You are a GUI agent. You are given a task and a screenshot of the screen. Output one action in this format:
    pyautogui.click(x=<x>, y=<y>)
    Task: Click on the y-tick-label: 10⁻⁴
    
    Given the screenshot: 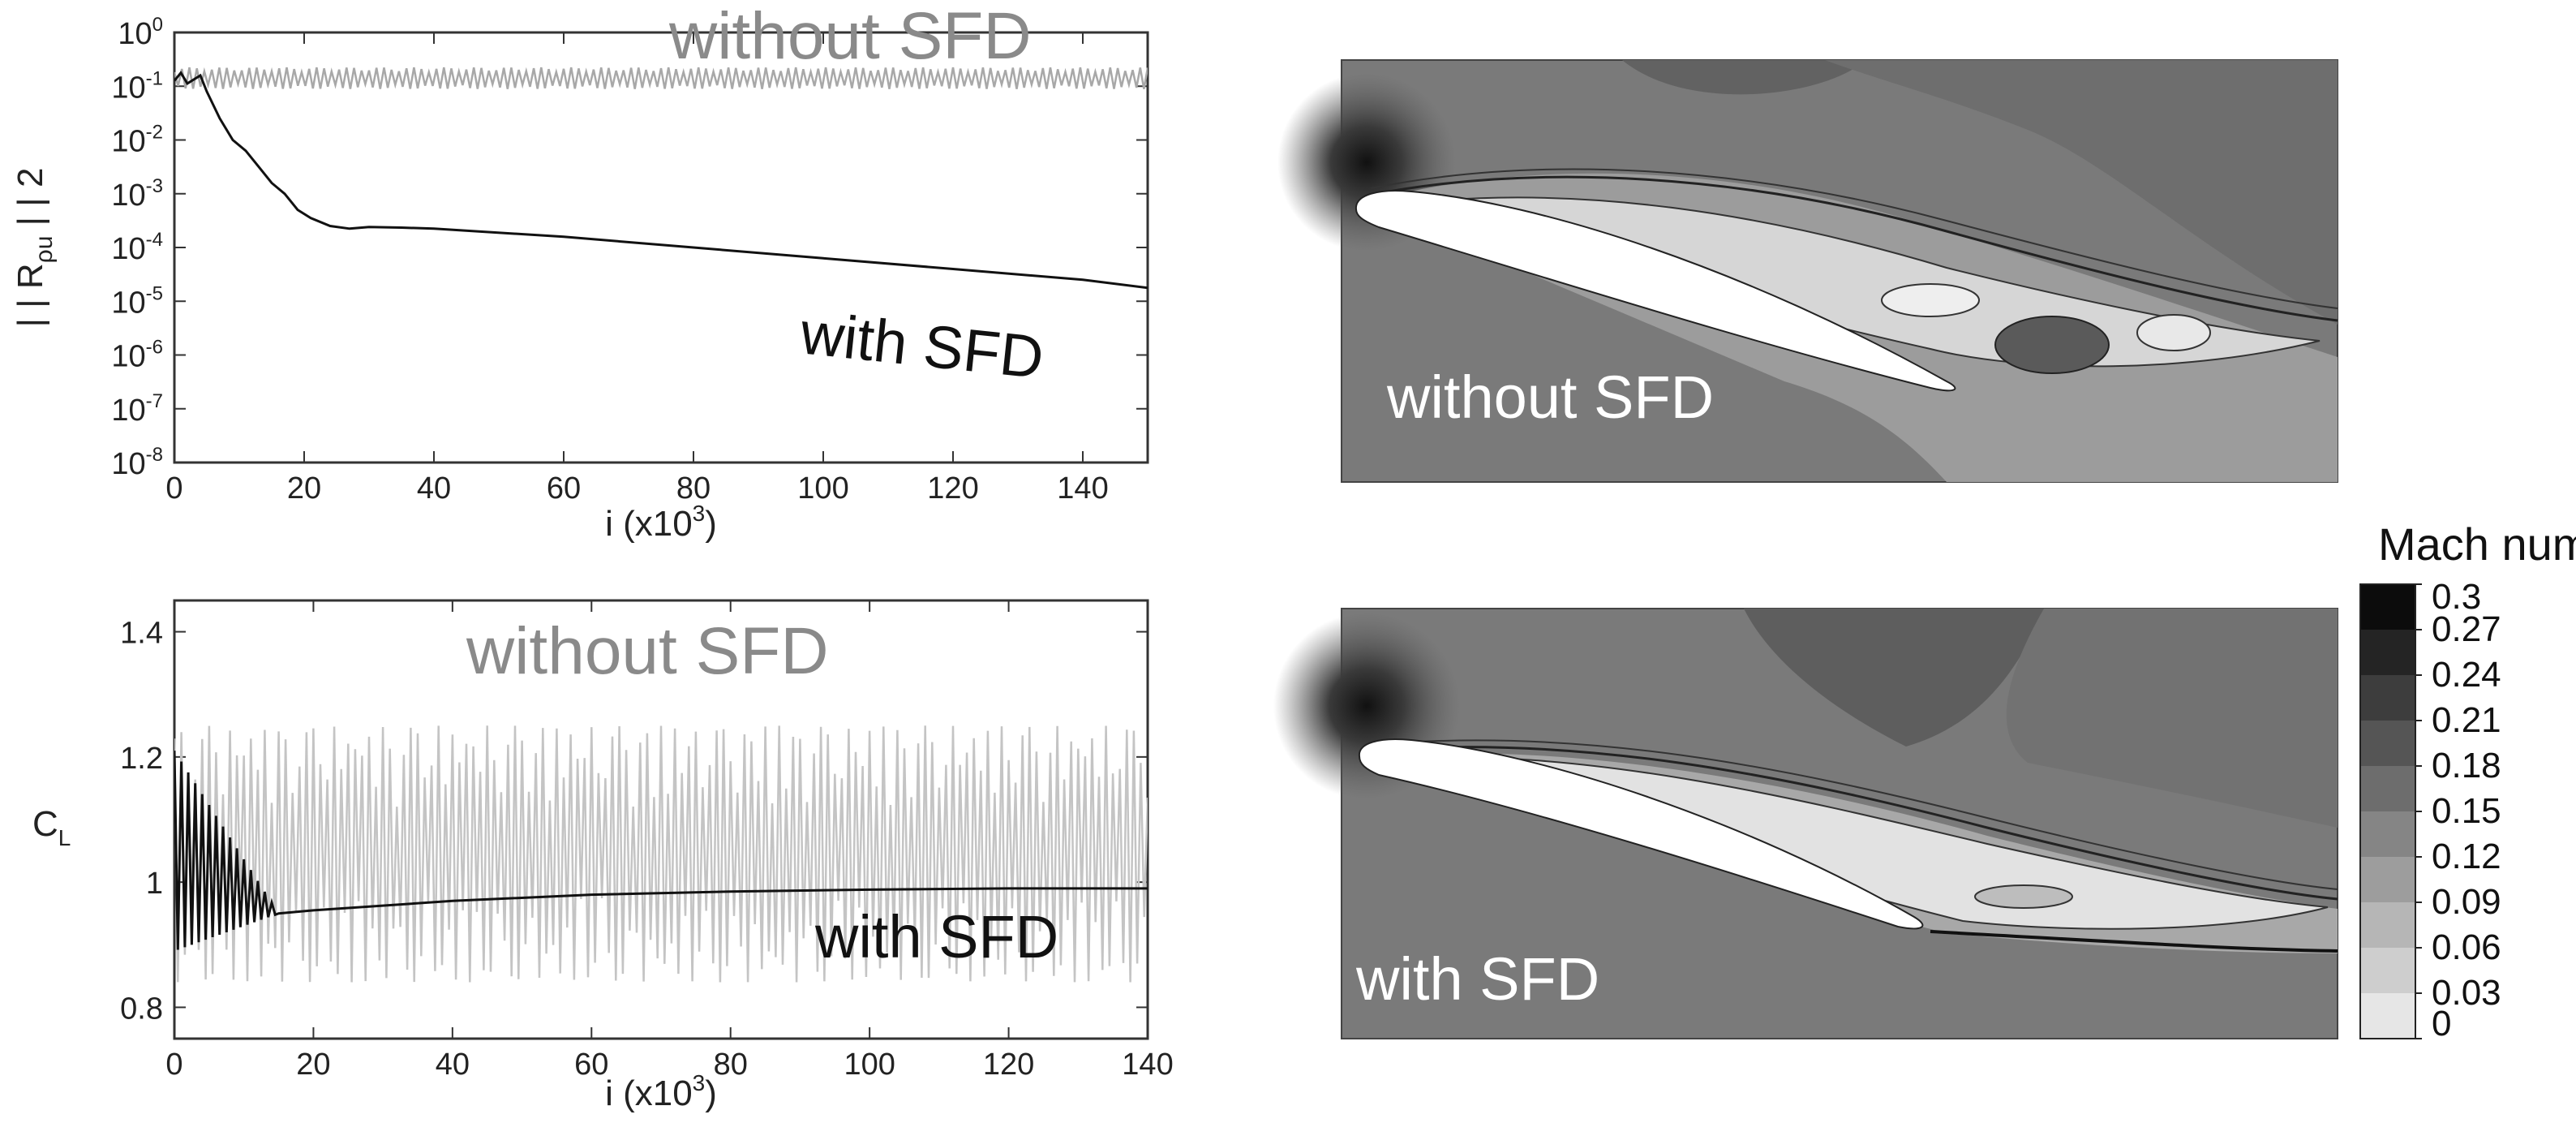 What is the action you would take?
    pyautogui.click(x=137, y=247)
    